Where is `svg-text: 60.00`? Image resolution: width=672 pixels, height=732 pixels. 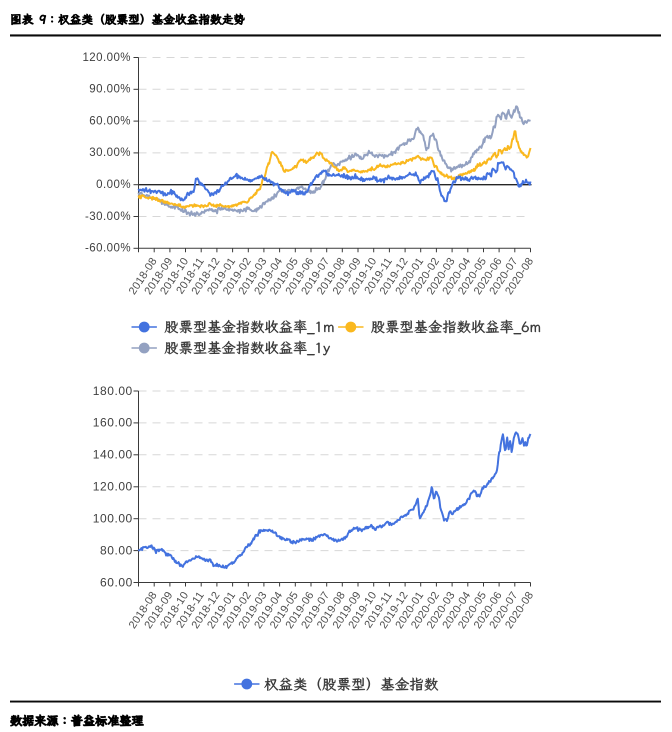
svg-text: 60.00 is located at coordinates (116, 582).